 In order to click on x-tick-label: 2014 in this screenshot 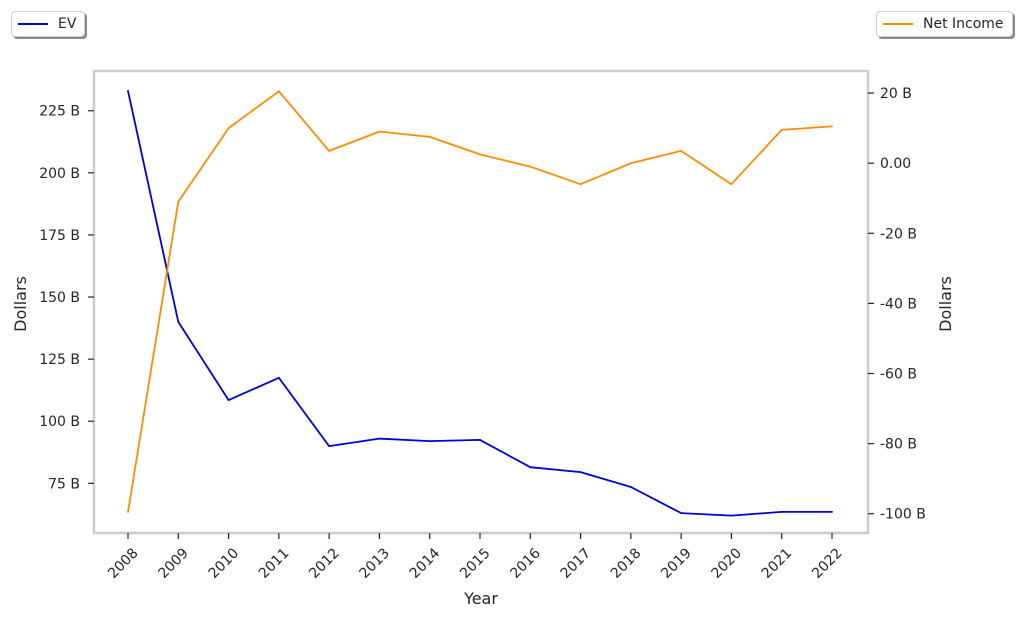, I will do `click(425, 563)`.